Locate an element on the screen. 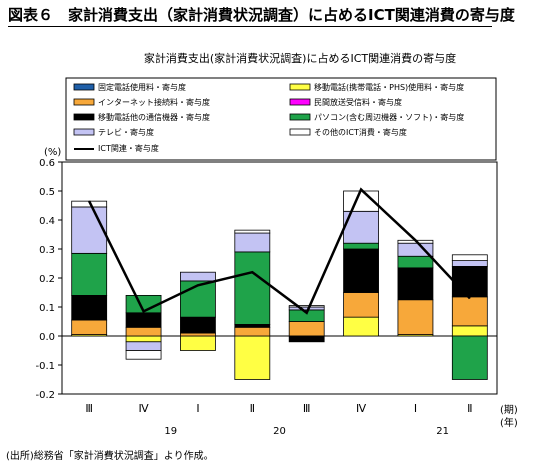 This screenshot has width=552, height=467. bar-s4-c5 is located at coordinates (361, 270).